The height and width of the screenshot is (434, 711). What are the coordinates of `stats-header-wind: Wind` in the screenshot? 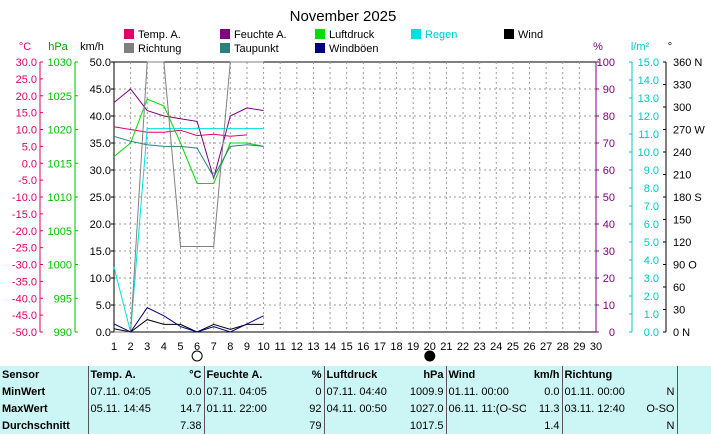 It's located at (462, 374).